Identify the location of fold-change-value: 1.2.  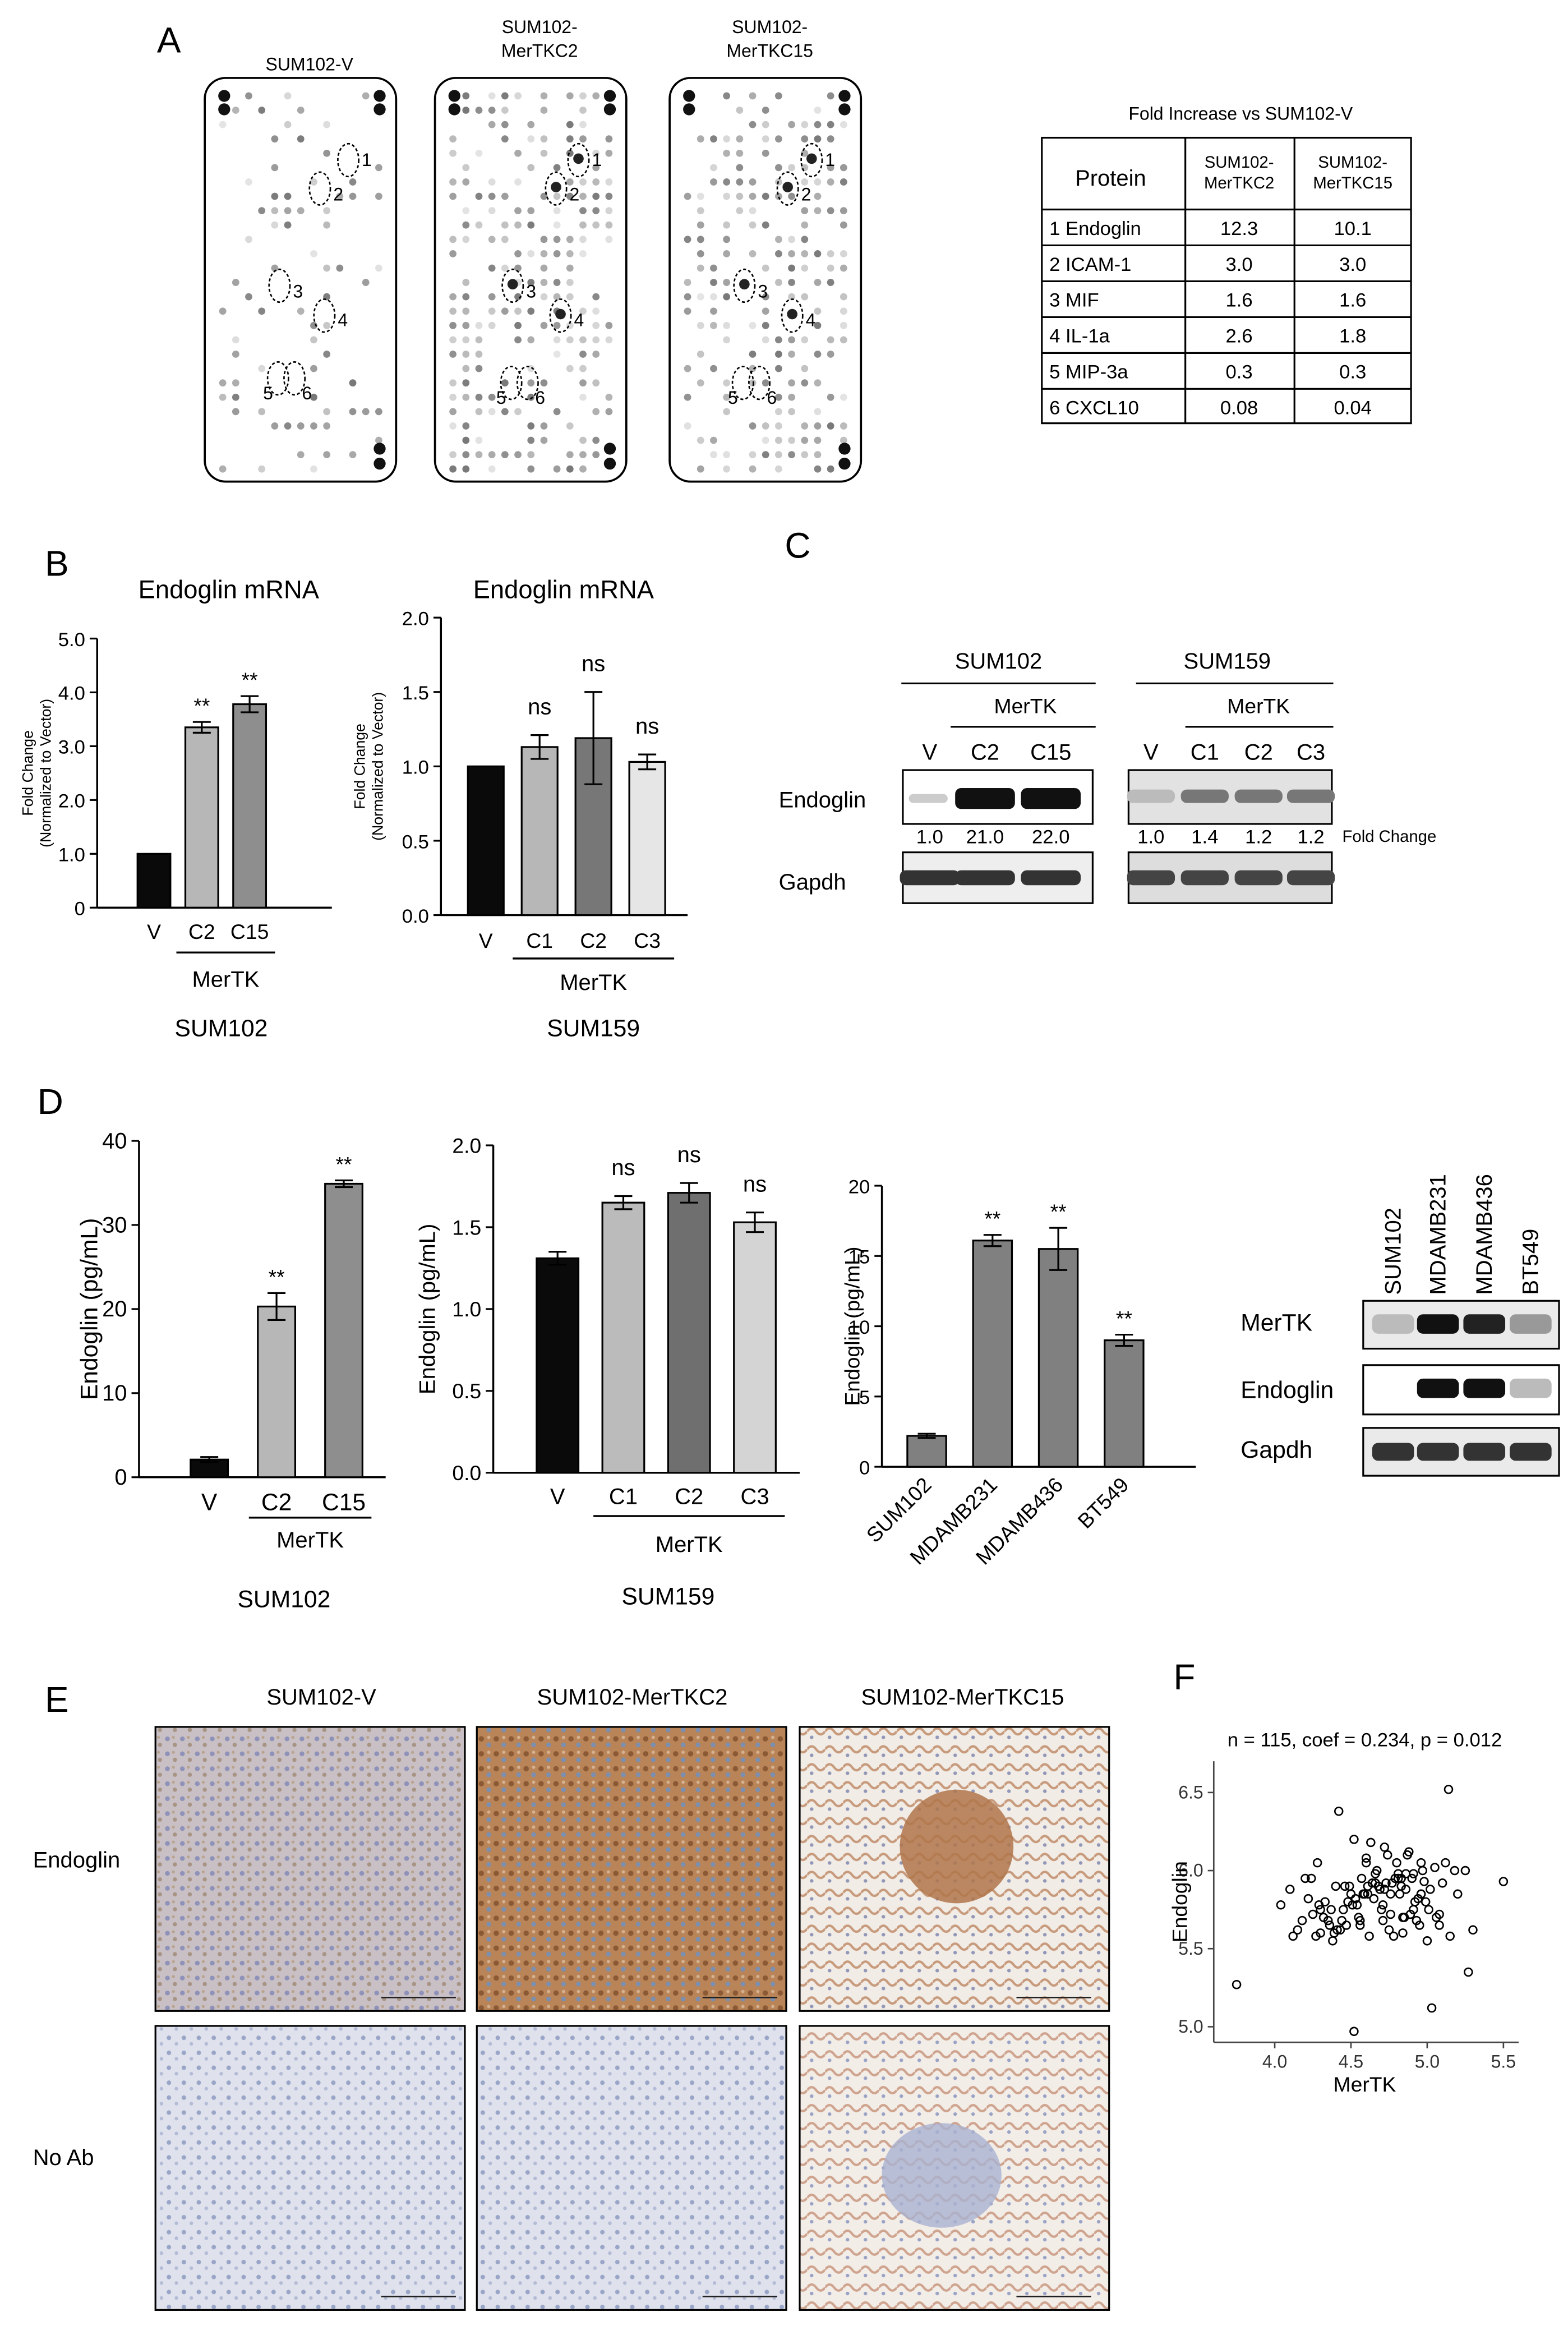
(1258, 838).